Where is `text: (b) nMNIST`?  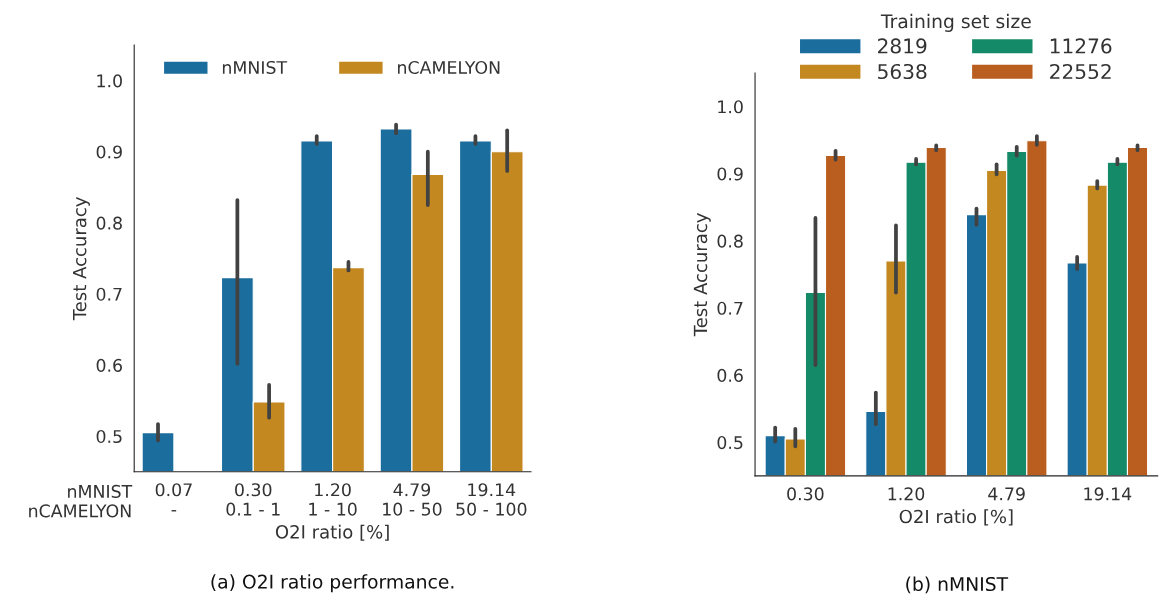
text: (b) nMNIST is located at coordinates (957, 585).